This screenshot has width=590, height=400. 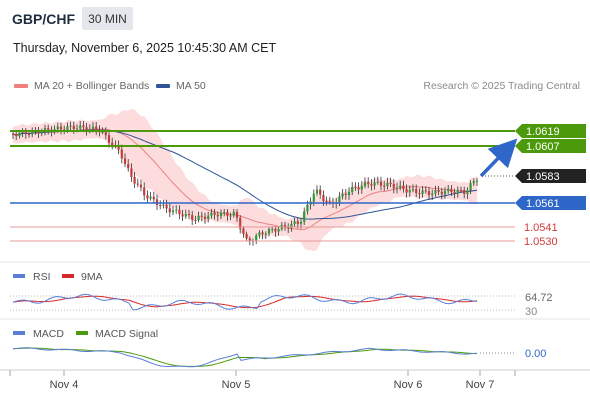 I want to click on pivot-label: 1.0561, so click(x=543, y=204).